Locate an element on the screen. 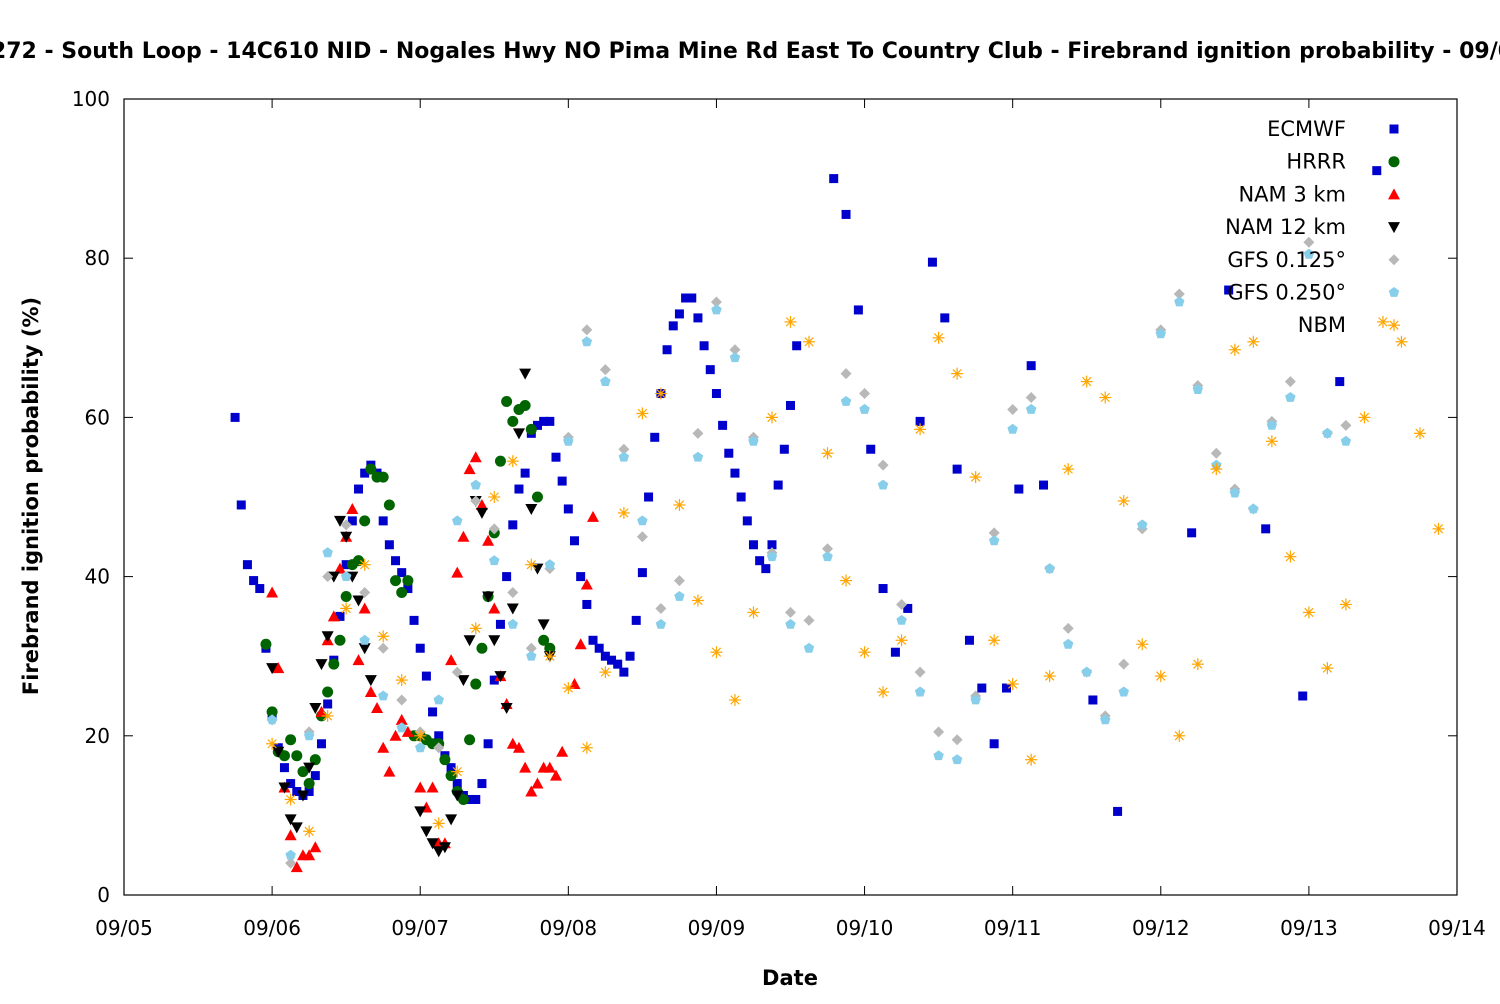 Image resolution: width=1500 pixels, height=1004 pixels. legend-label: NAM 3 km is located at coordinates (1292, 194).